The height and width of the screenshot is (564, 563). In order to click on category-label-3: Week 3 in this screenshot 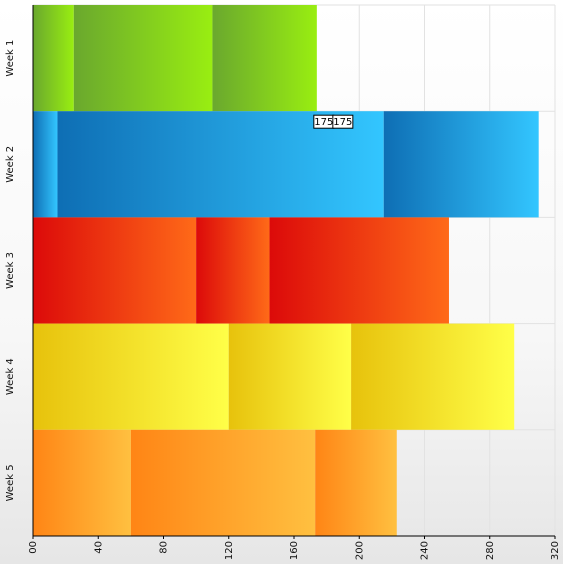, I will do `click(10, 270)`.